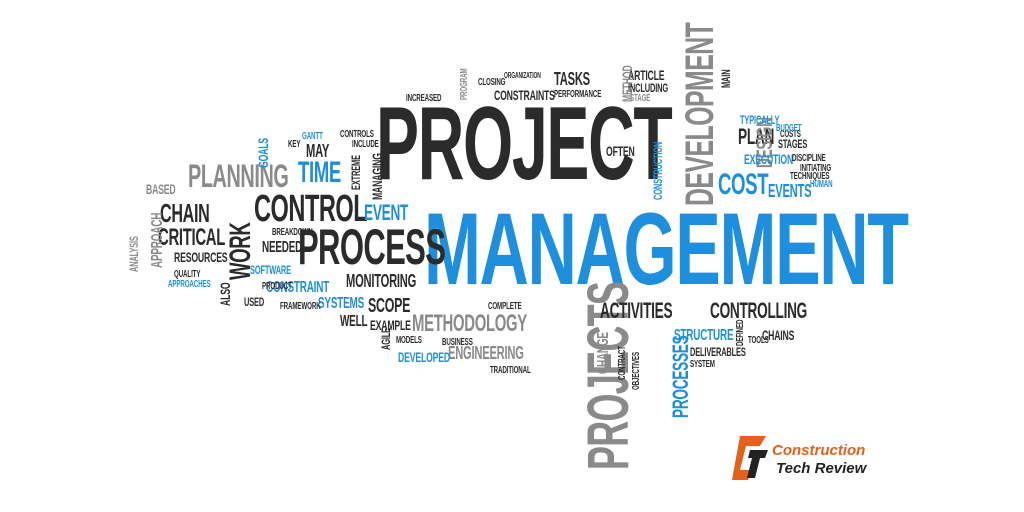 The image size is (1024, 512). I want to click on cloud-word-w-costs: COSTS, so click(790, 134).